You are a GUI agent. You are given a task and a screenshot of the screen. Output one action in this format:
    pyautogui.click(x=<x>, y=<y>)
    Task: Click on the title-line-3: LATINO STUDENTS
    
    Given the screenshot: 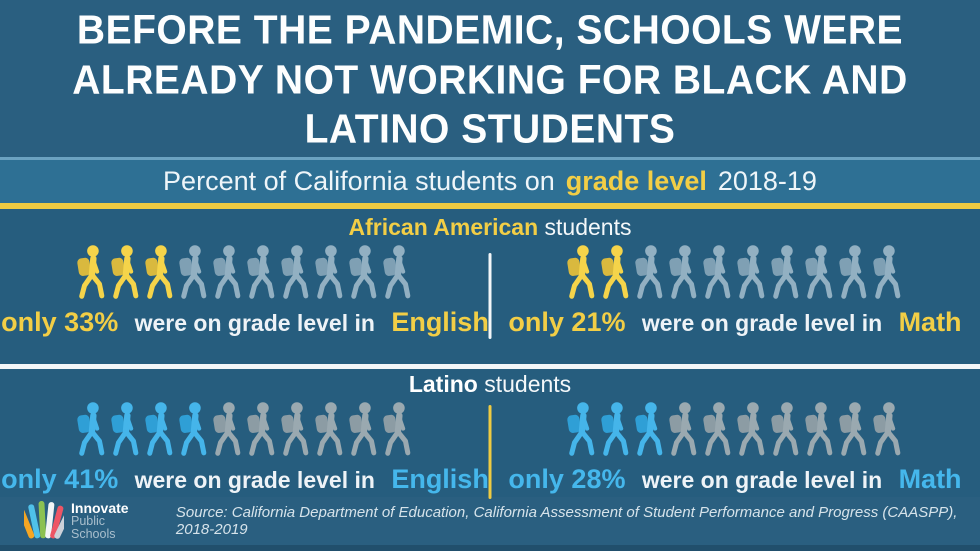 What is the action you would take?
    pyautogui.click(x=490, y=130)
    